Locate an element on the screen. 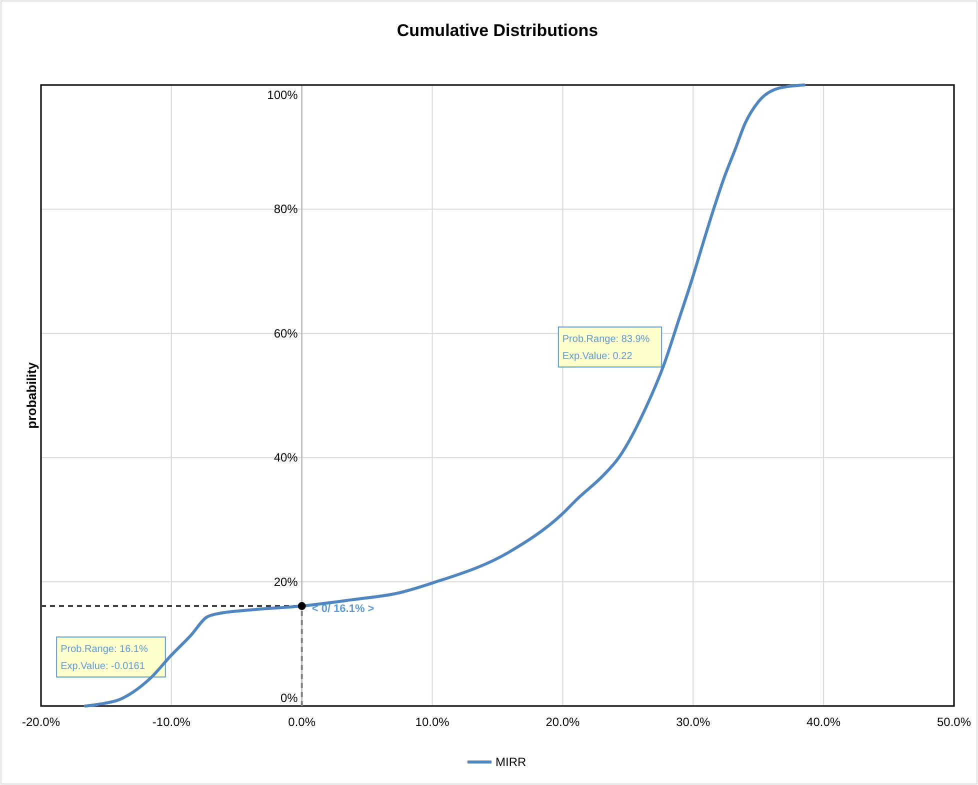 The height and width of the screenshot is (785, 978). chart-title: Cumulative Distributions is located at coordinates (497, 30).